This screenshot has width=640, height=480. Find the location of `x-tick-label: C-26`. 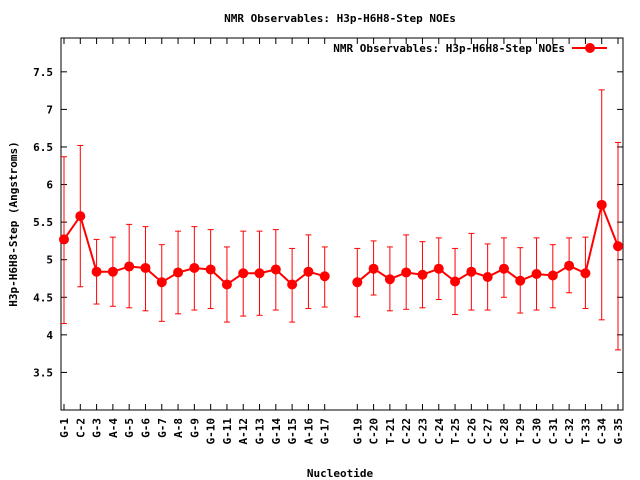

x-tick-label: C-26 is located at coordinates (471, 431).